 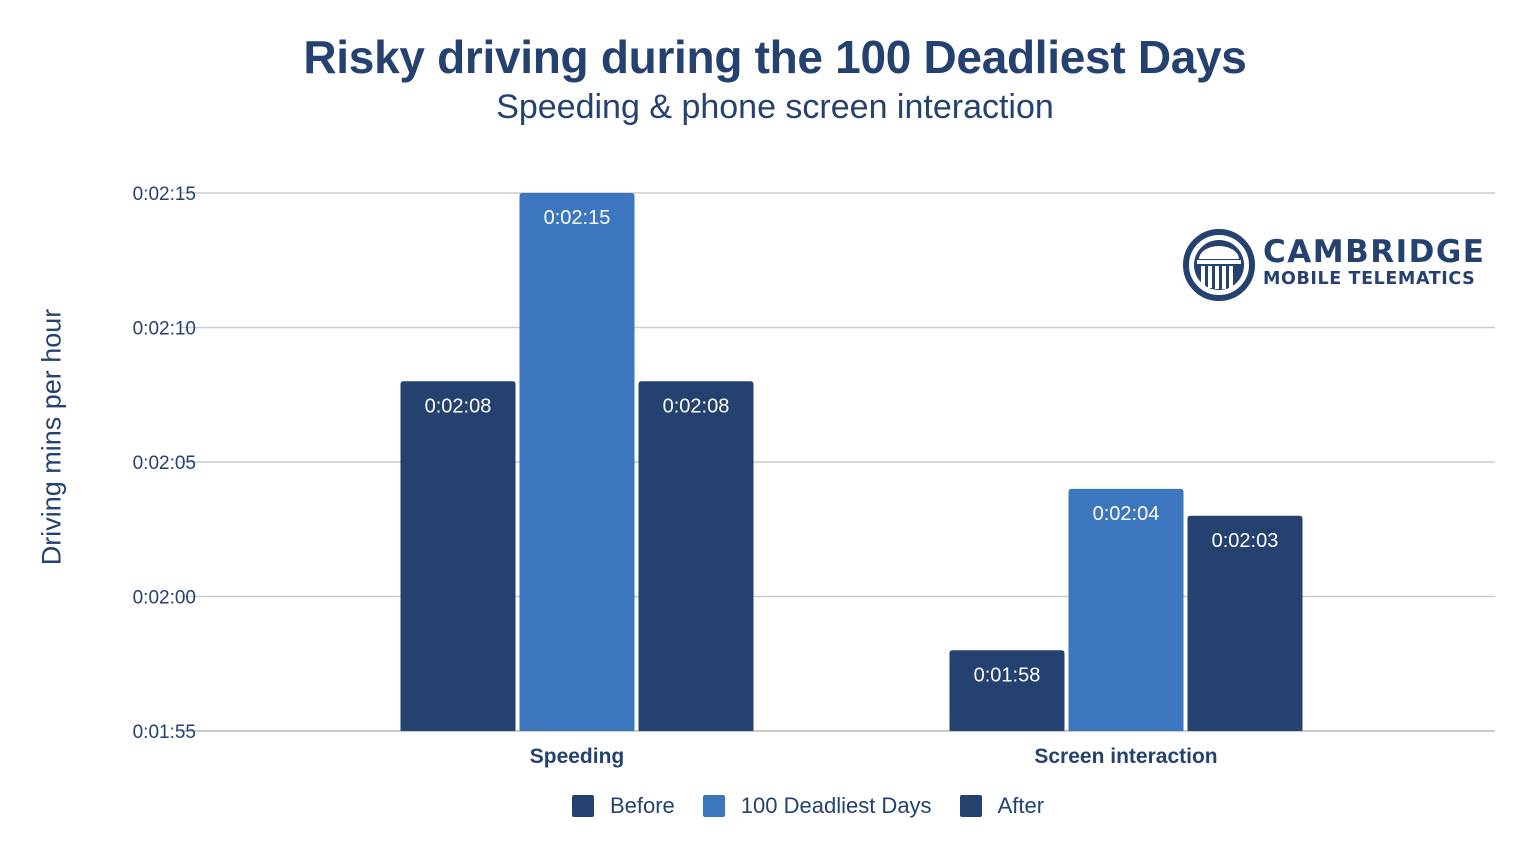 I want to click on bar-group-100-deadliest-days: 0:02:04, so click(x=1126, y=609).